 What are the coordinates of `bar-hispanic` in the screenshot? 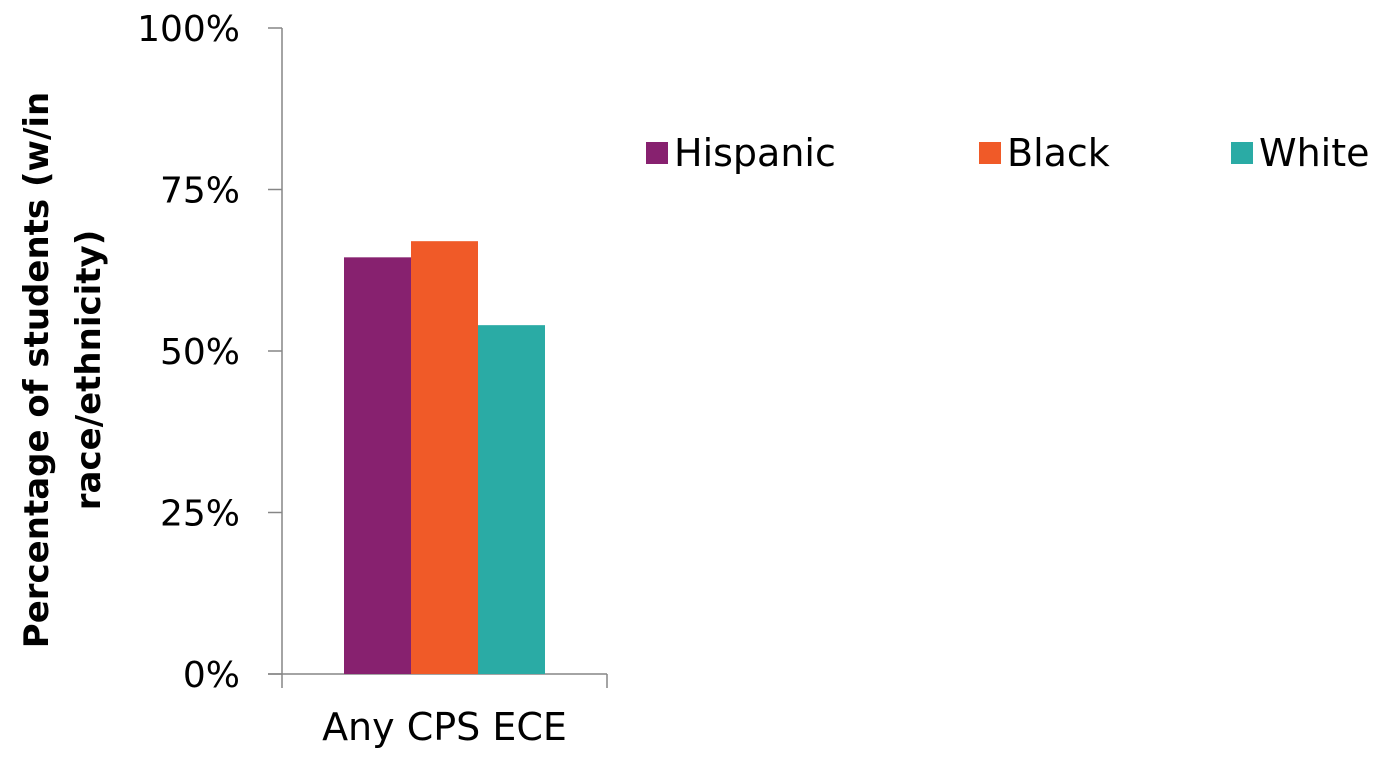 It's located at (377, 465).